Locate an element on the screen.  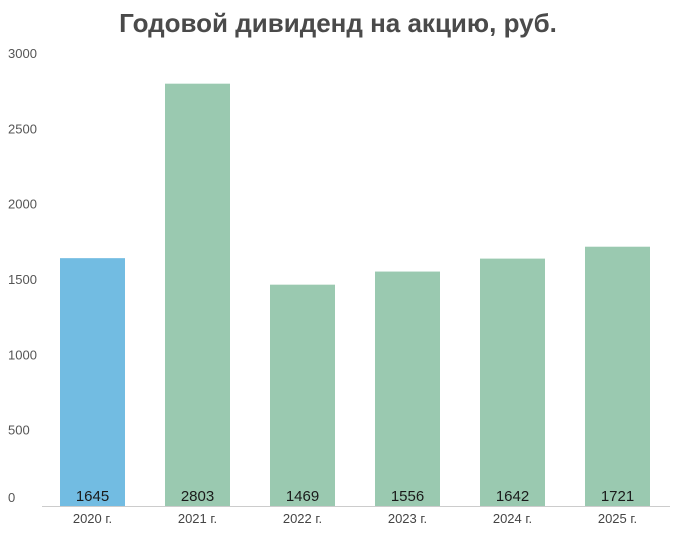
data-label: 2803 is located at coordinates (197, 496).